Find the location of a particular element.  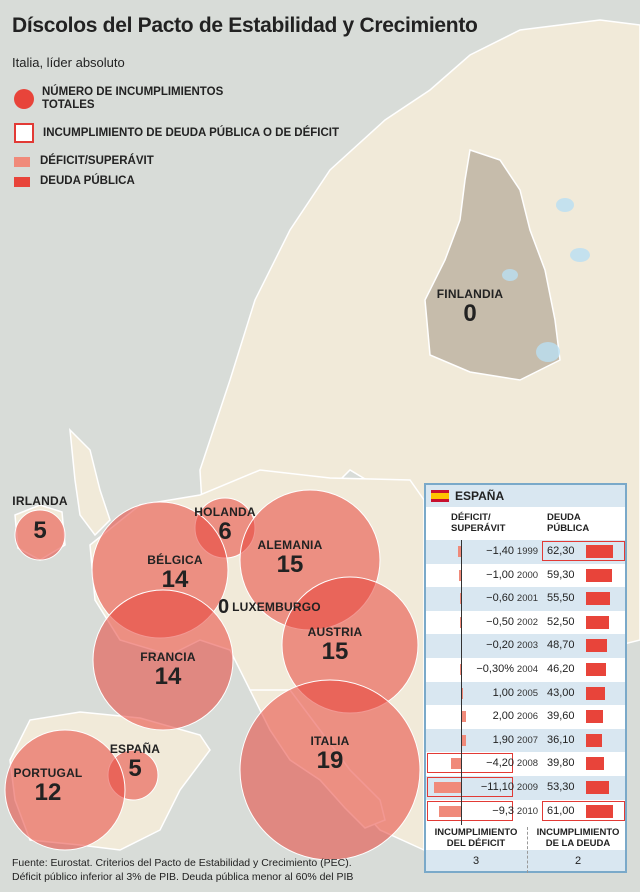

table-row: −0,60 2001 55,50 is located at coordinates (525, 599).